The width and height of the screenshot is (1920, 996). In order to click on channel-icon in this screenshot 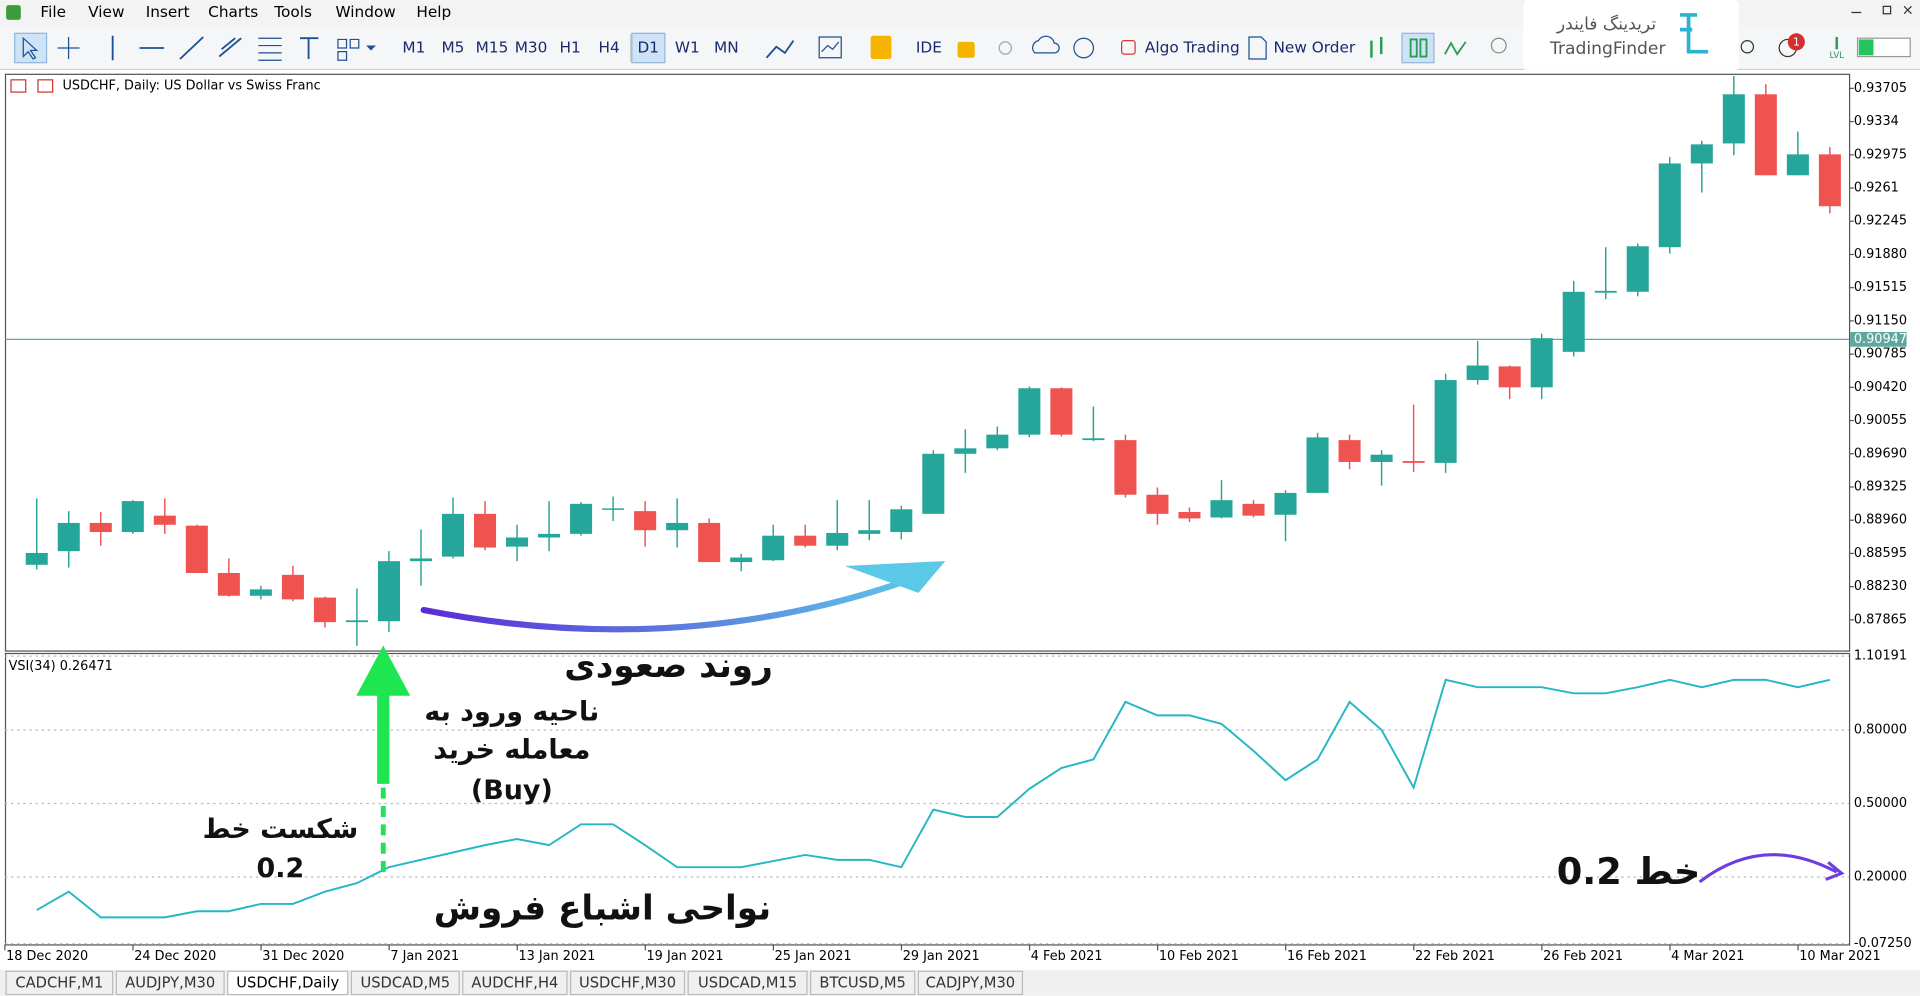, I will do `click(230, 47)`.